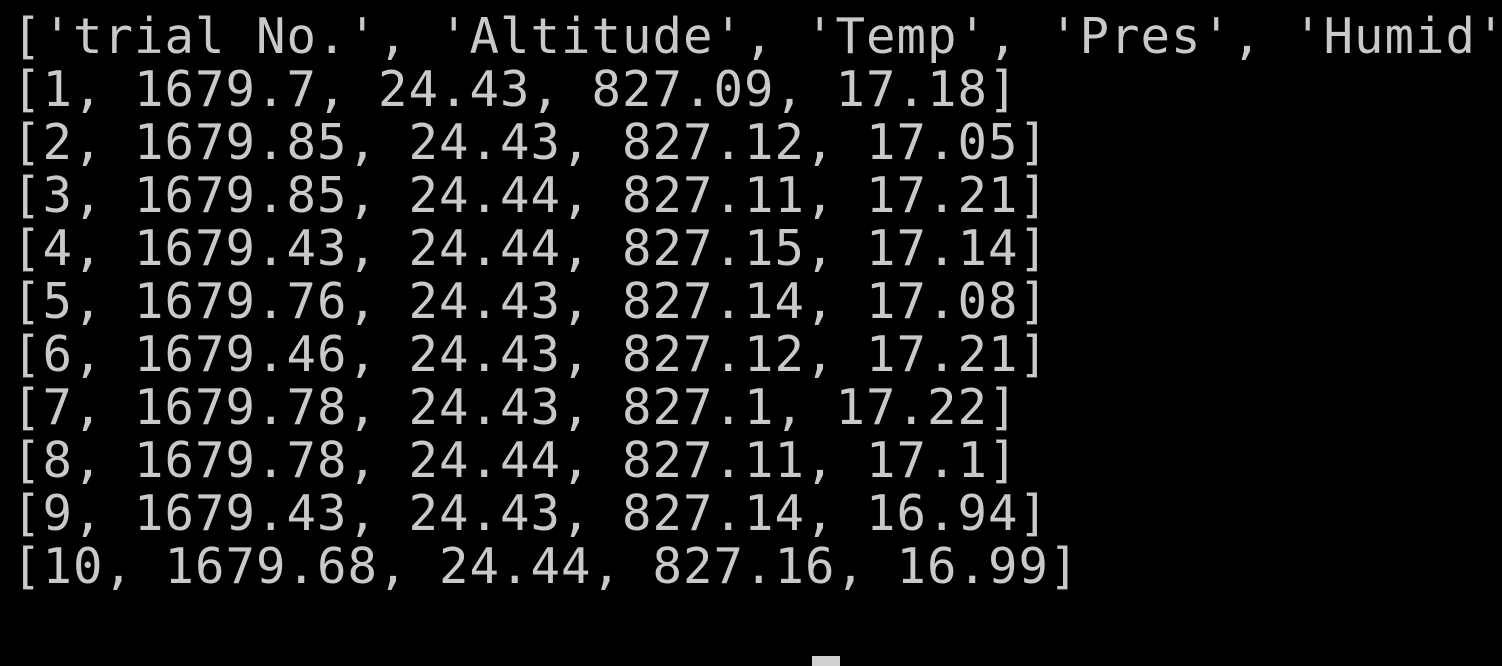  Describe the element at coordinates (531, 195) in the screenshot. I see `terminal-line-row-3: [3, 1679.85, 24.44, 827.11, 17.21]` at that location.